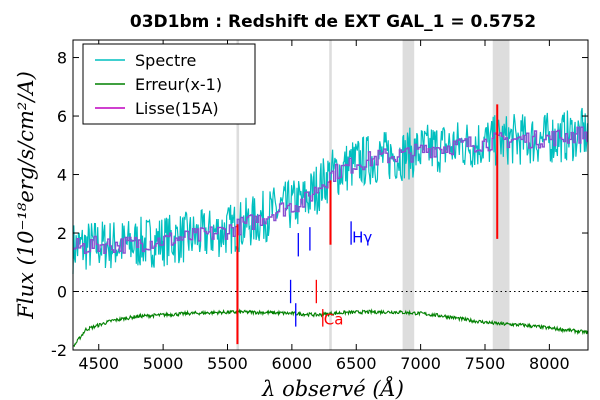 The image size is (600, 400). What do you see at coordinates (62, 233) in the screenshot?
I see `y-tick-label-2: 2` at bounding box center [62, 233].